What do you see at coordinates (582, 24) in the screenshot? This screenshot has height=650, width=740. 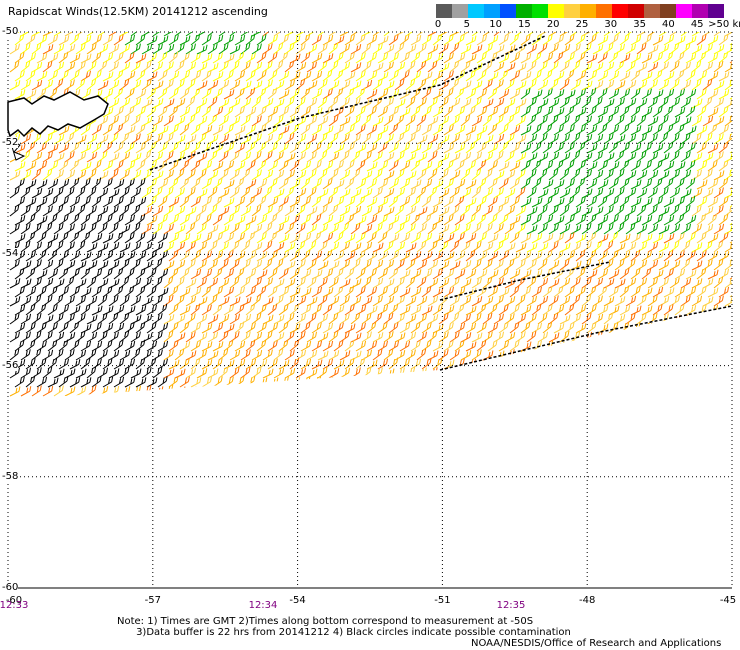 I see `colorbar-label: 25` at bounding box center [582, 24].